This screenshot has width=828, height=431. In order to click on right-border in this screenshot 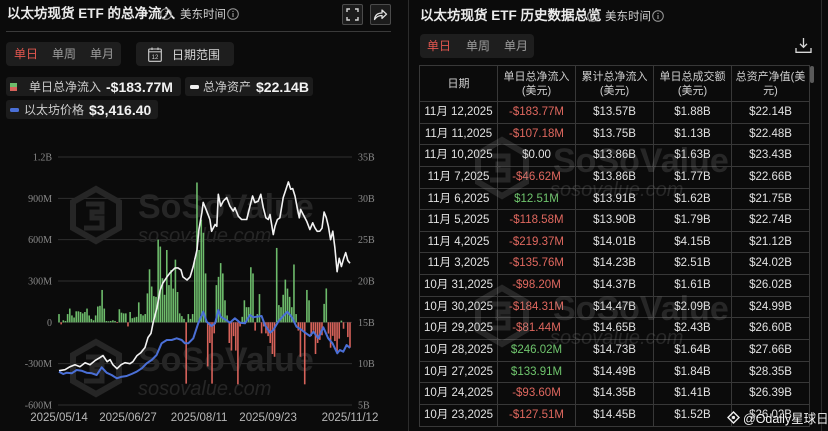, I will do `click(821, 215)`.